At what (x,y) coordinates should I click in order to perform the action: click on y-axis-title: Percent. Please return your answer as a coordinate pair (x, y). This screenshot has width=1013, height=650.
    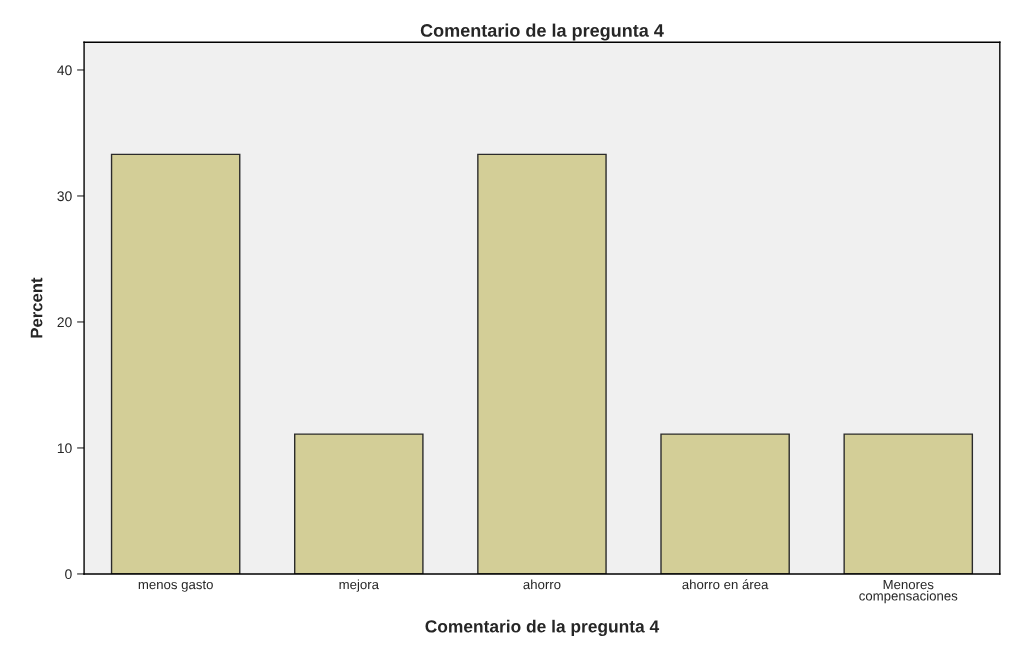
    Looking at the image, I should click on (36, 307).